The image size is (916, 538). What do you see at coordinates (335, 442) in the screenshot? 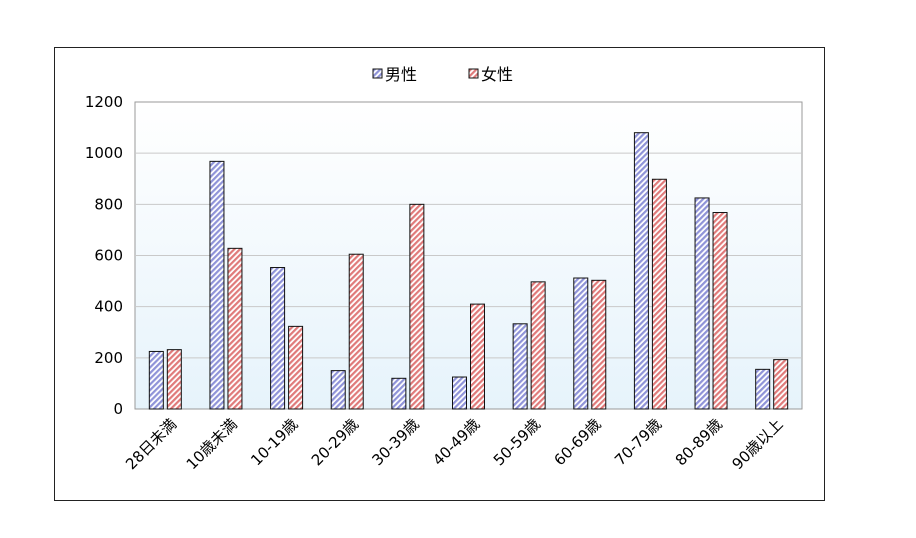
I see `x-tick-label: 20-29歳` at bounding box center [335, 442].